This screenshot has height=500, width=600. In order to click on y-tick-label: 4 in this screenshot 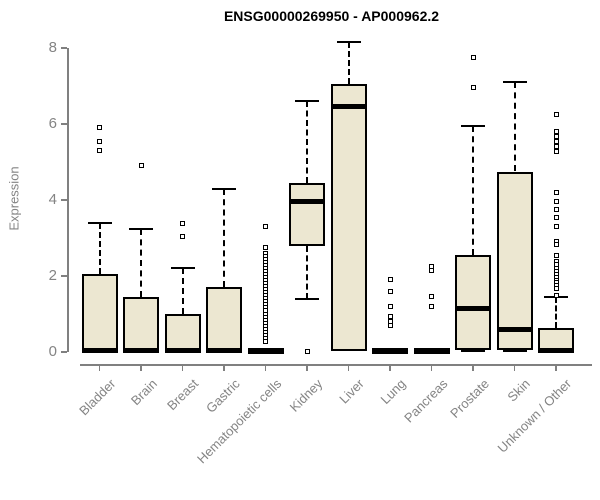, I will do `click(52, 199)`.